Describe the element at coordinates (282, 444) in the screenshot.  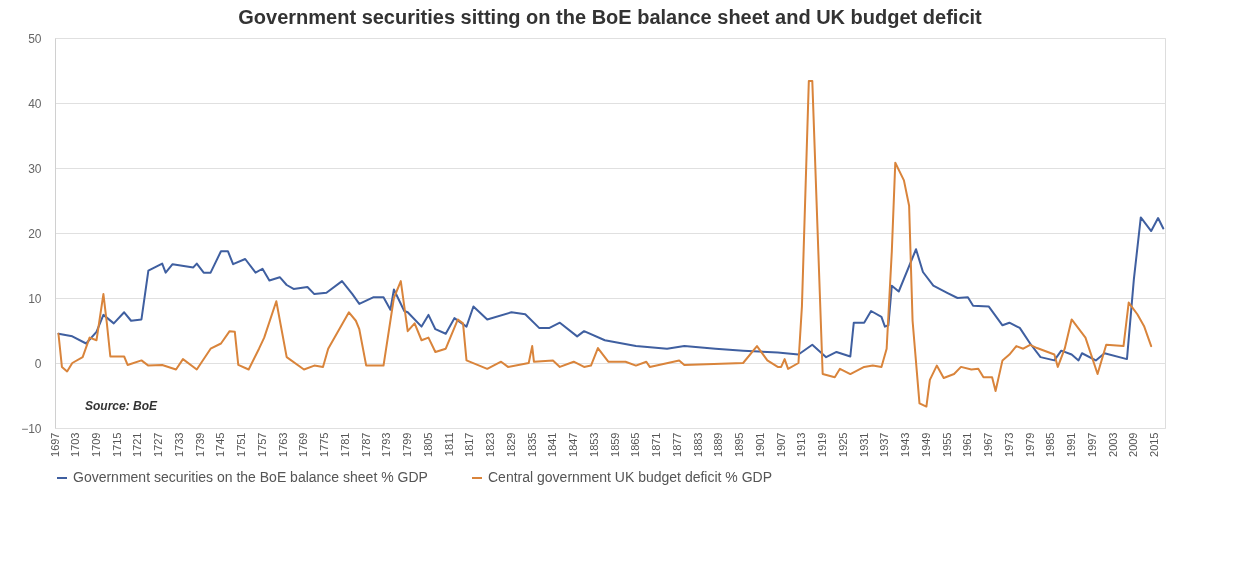
I see `x-tick-label: 1763` at that location.